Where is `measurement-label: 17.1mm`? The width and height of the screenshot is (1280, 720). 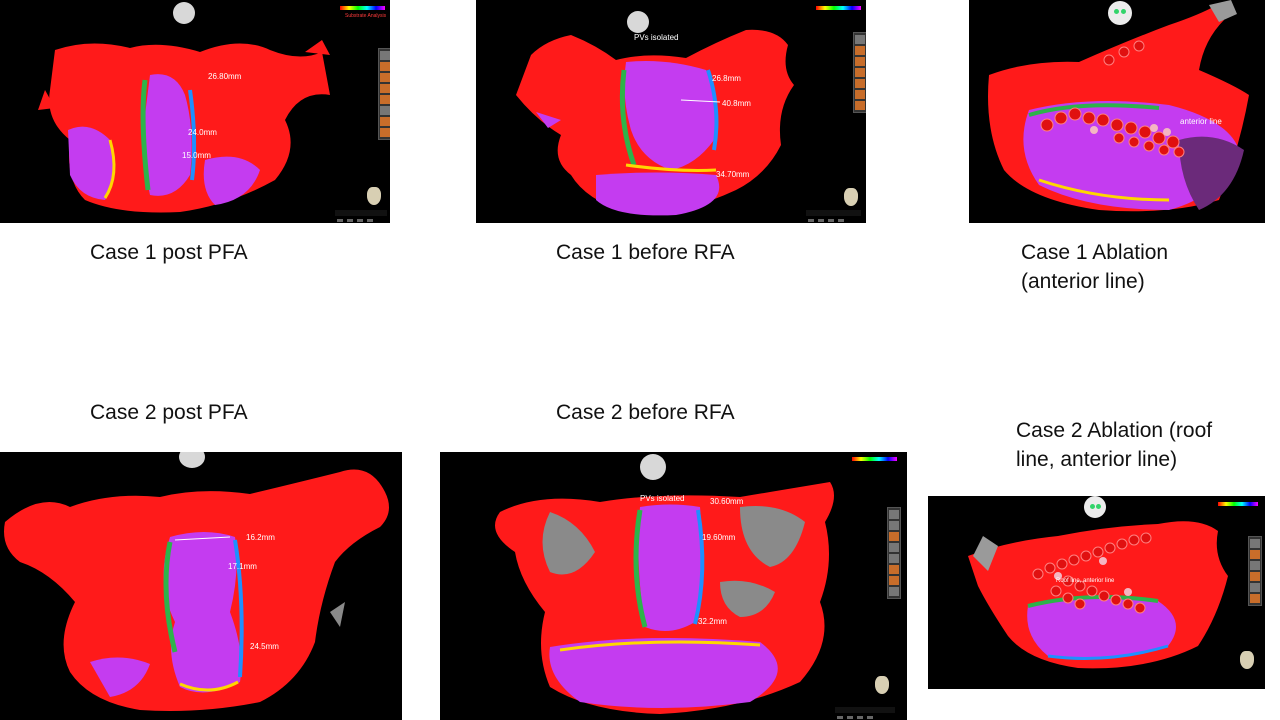 measurement-label: 17.1mm is located at coordinates (242, 566).